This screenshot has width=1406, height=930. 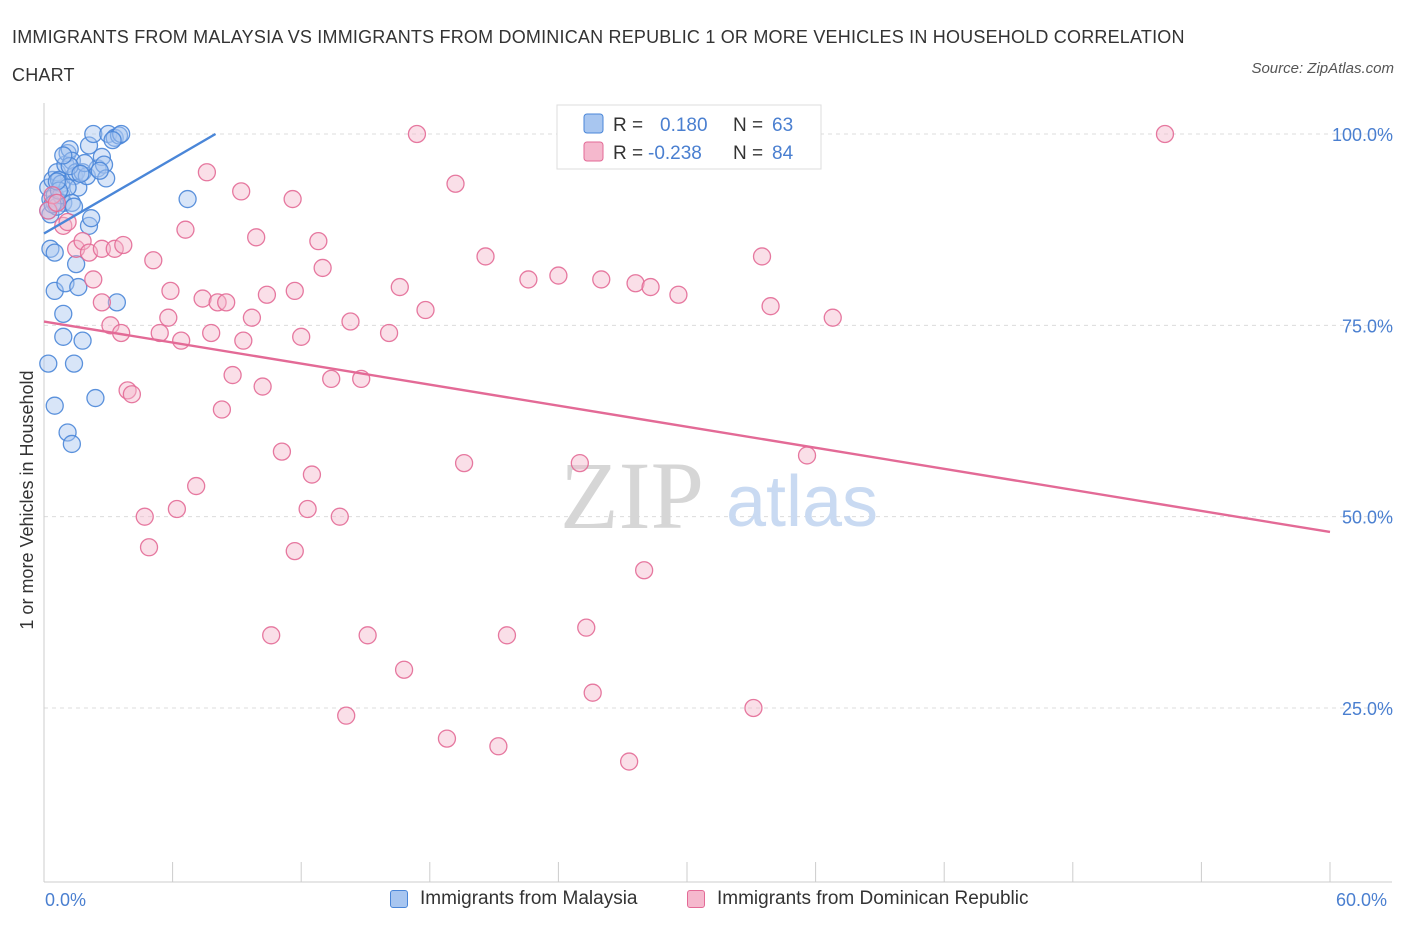 What do you see at coordinates (719, 495) in the screenshot?
I see `watermark: ZIP atlas` at bounding box center [719, 495].